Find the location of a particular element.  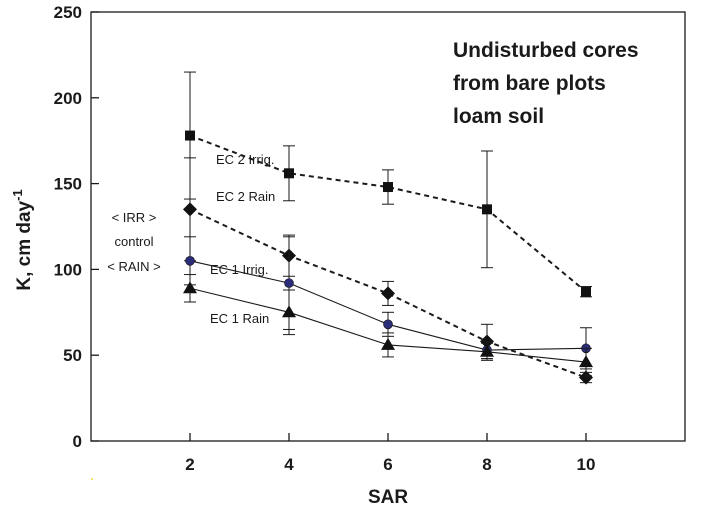

y-tick-label: 50 is located at coordinates (72, 355).